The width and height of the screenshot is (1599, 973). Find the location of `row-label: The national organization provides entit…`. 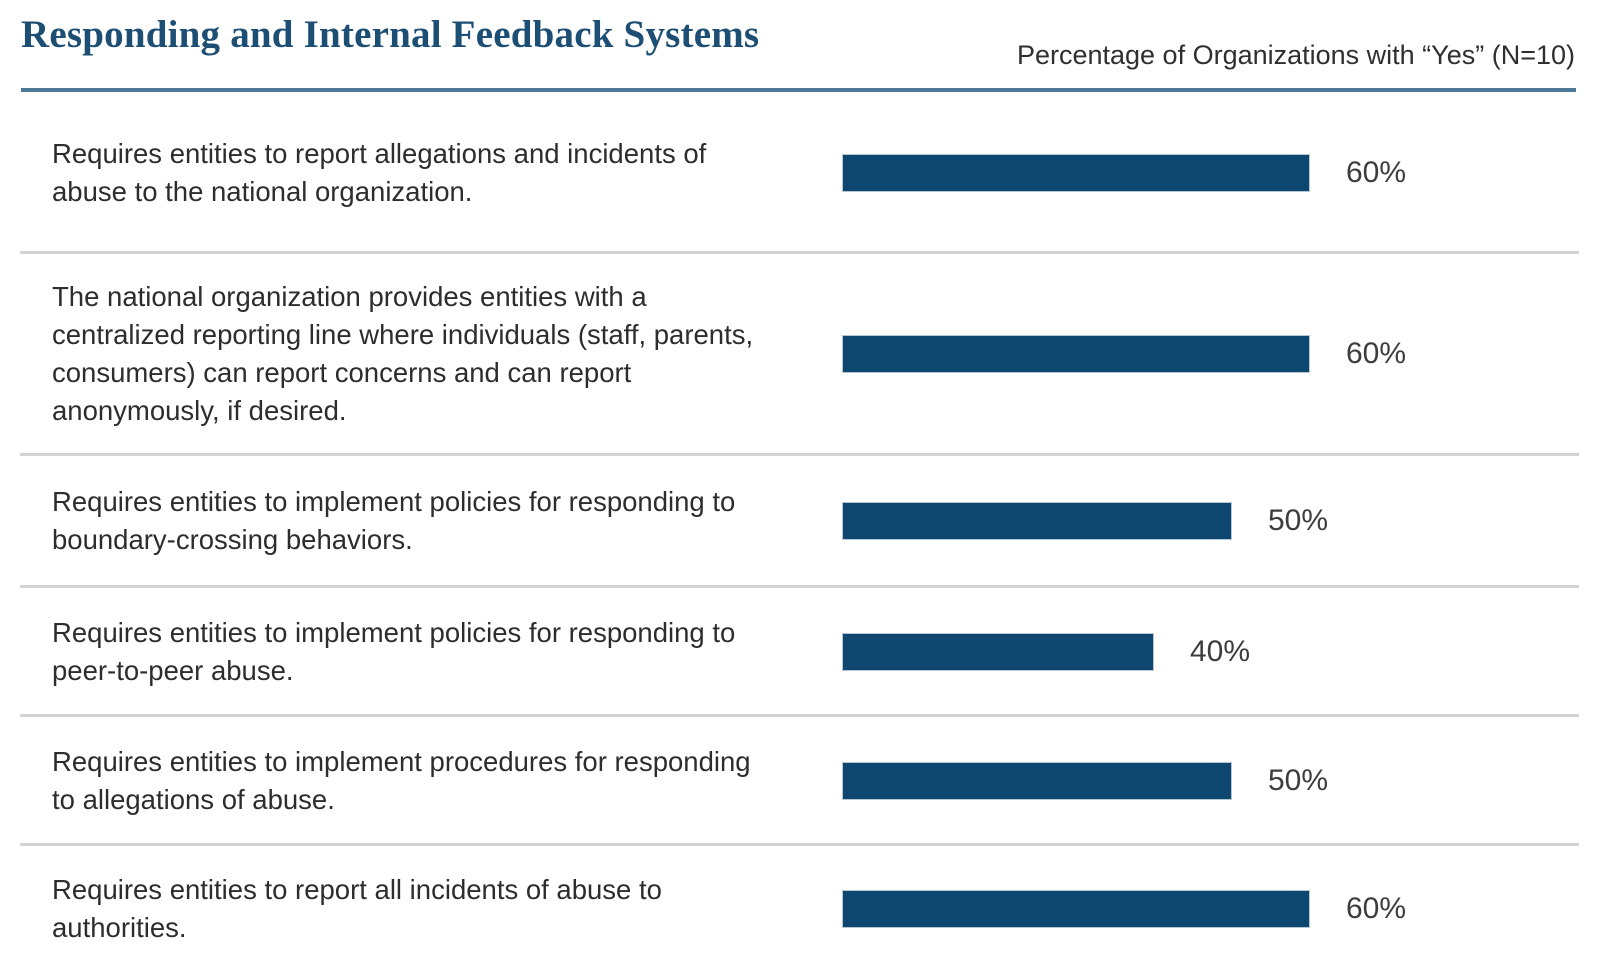

row-label: The national organization provides entit… is located at coordinates (403, 353).